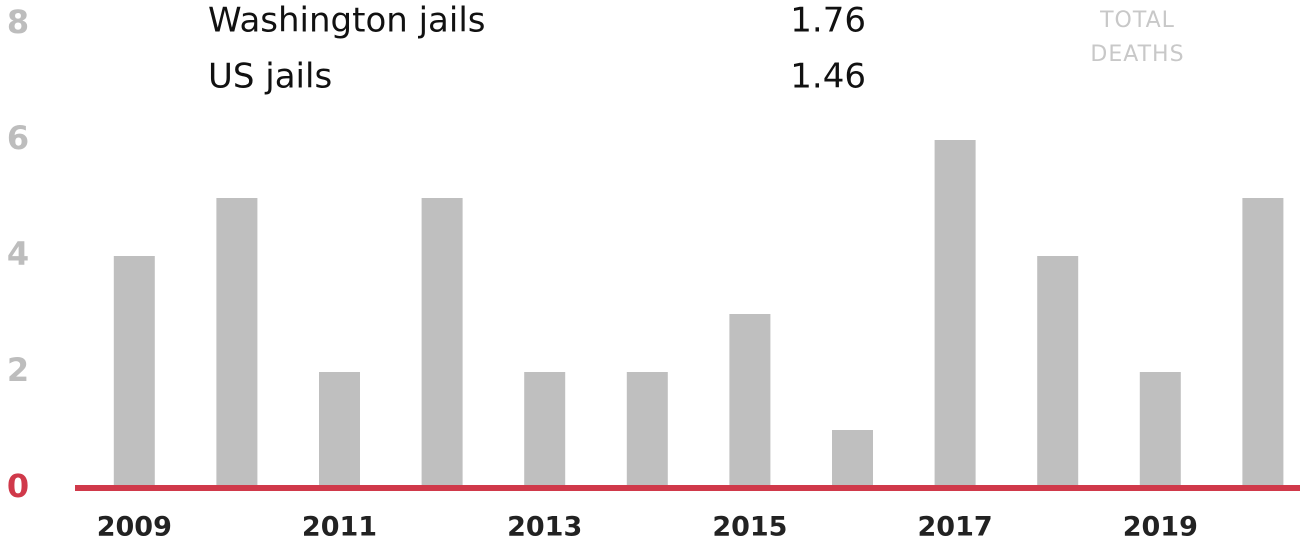  I want to click on y-tick-label: 6, so click(18, 138).